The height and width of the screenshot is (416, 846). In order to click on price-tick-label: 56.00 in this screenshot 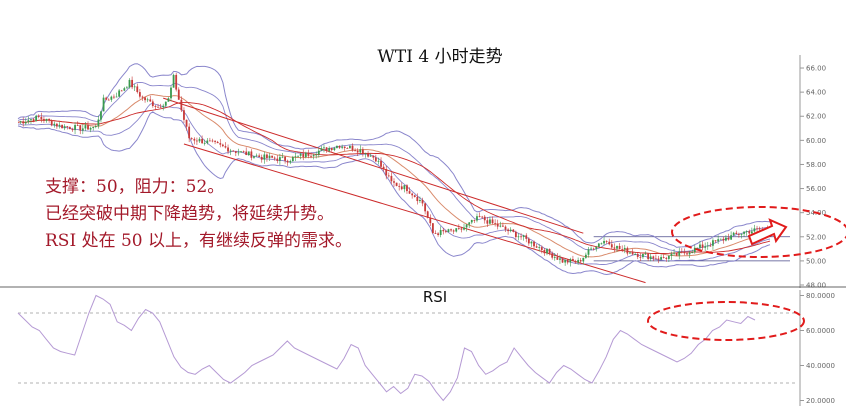, I will do `click(816, 189)`.